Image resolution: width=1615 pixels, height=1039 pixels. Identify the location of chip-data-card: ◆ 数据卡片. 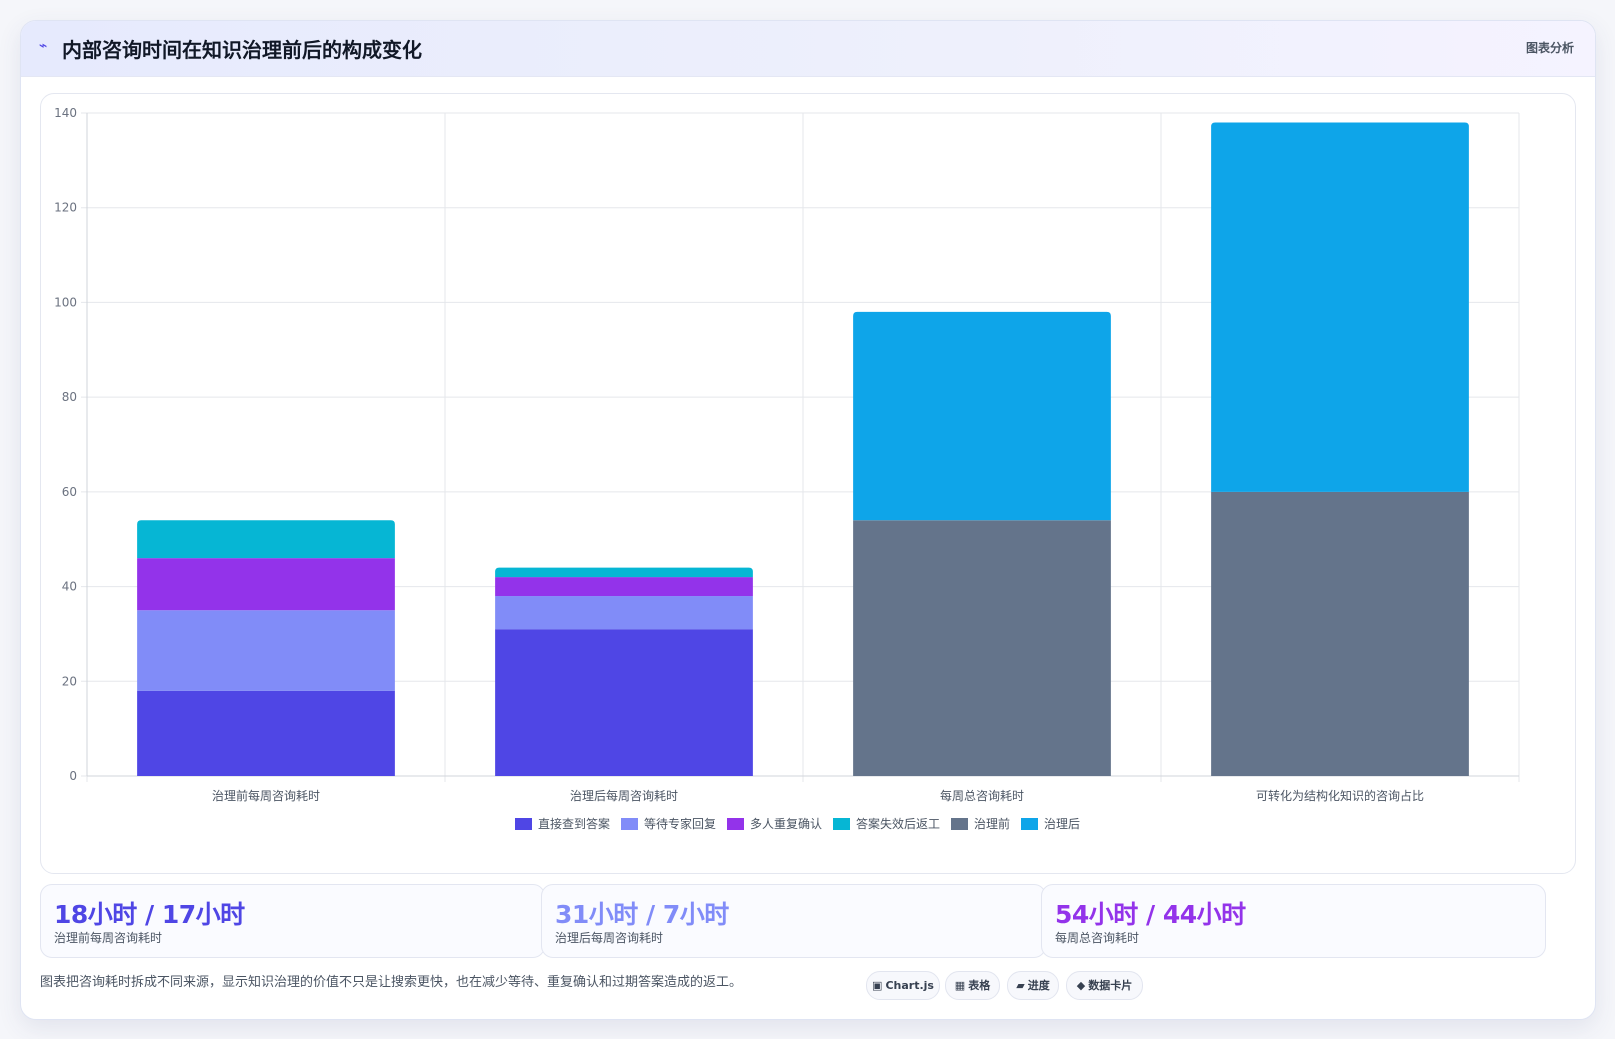
(1104, 985).